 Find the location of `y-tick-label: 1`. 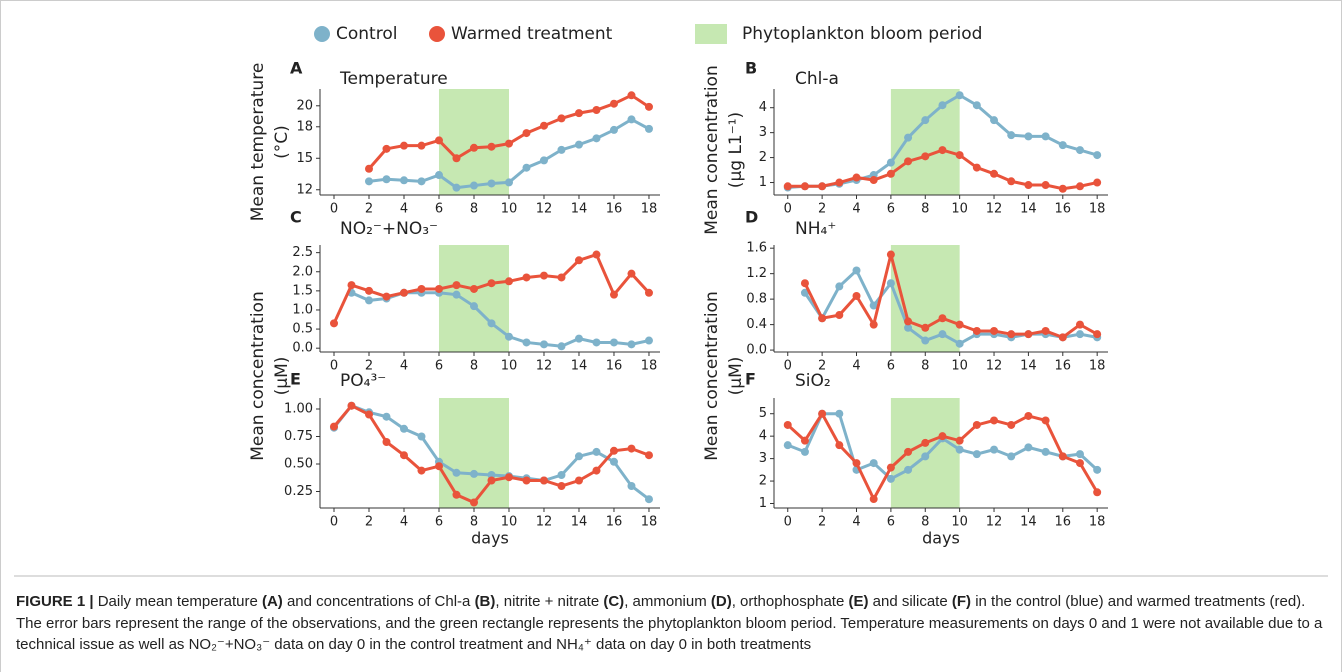

y-tick-label: 1 is located at coordinates (763, 182).